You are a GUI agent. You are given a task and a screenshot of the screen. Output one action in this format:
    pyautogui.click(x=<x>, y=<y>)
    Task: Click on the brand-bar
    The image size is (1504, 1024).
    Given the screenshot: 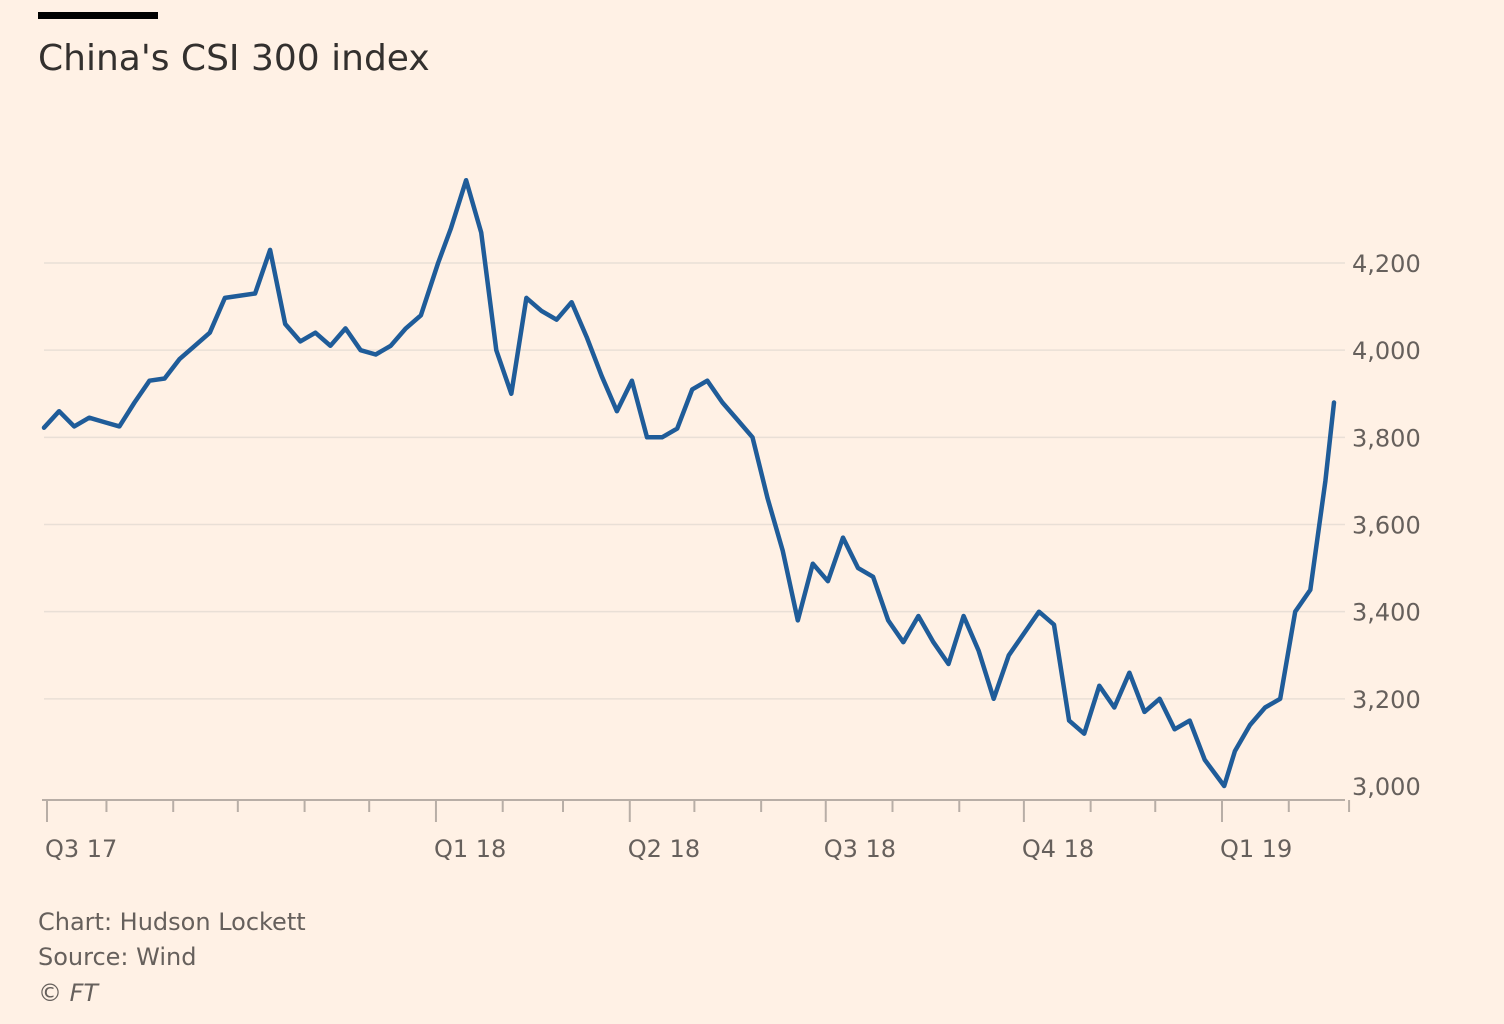 What is the action you would take?
    pyautogui.click(x=98, y=15)
    